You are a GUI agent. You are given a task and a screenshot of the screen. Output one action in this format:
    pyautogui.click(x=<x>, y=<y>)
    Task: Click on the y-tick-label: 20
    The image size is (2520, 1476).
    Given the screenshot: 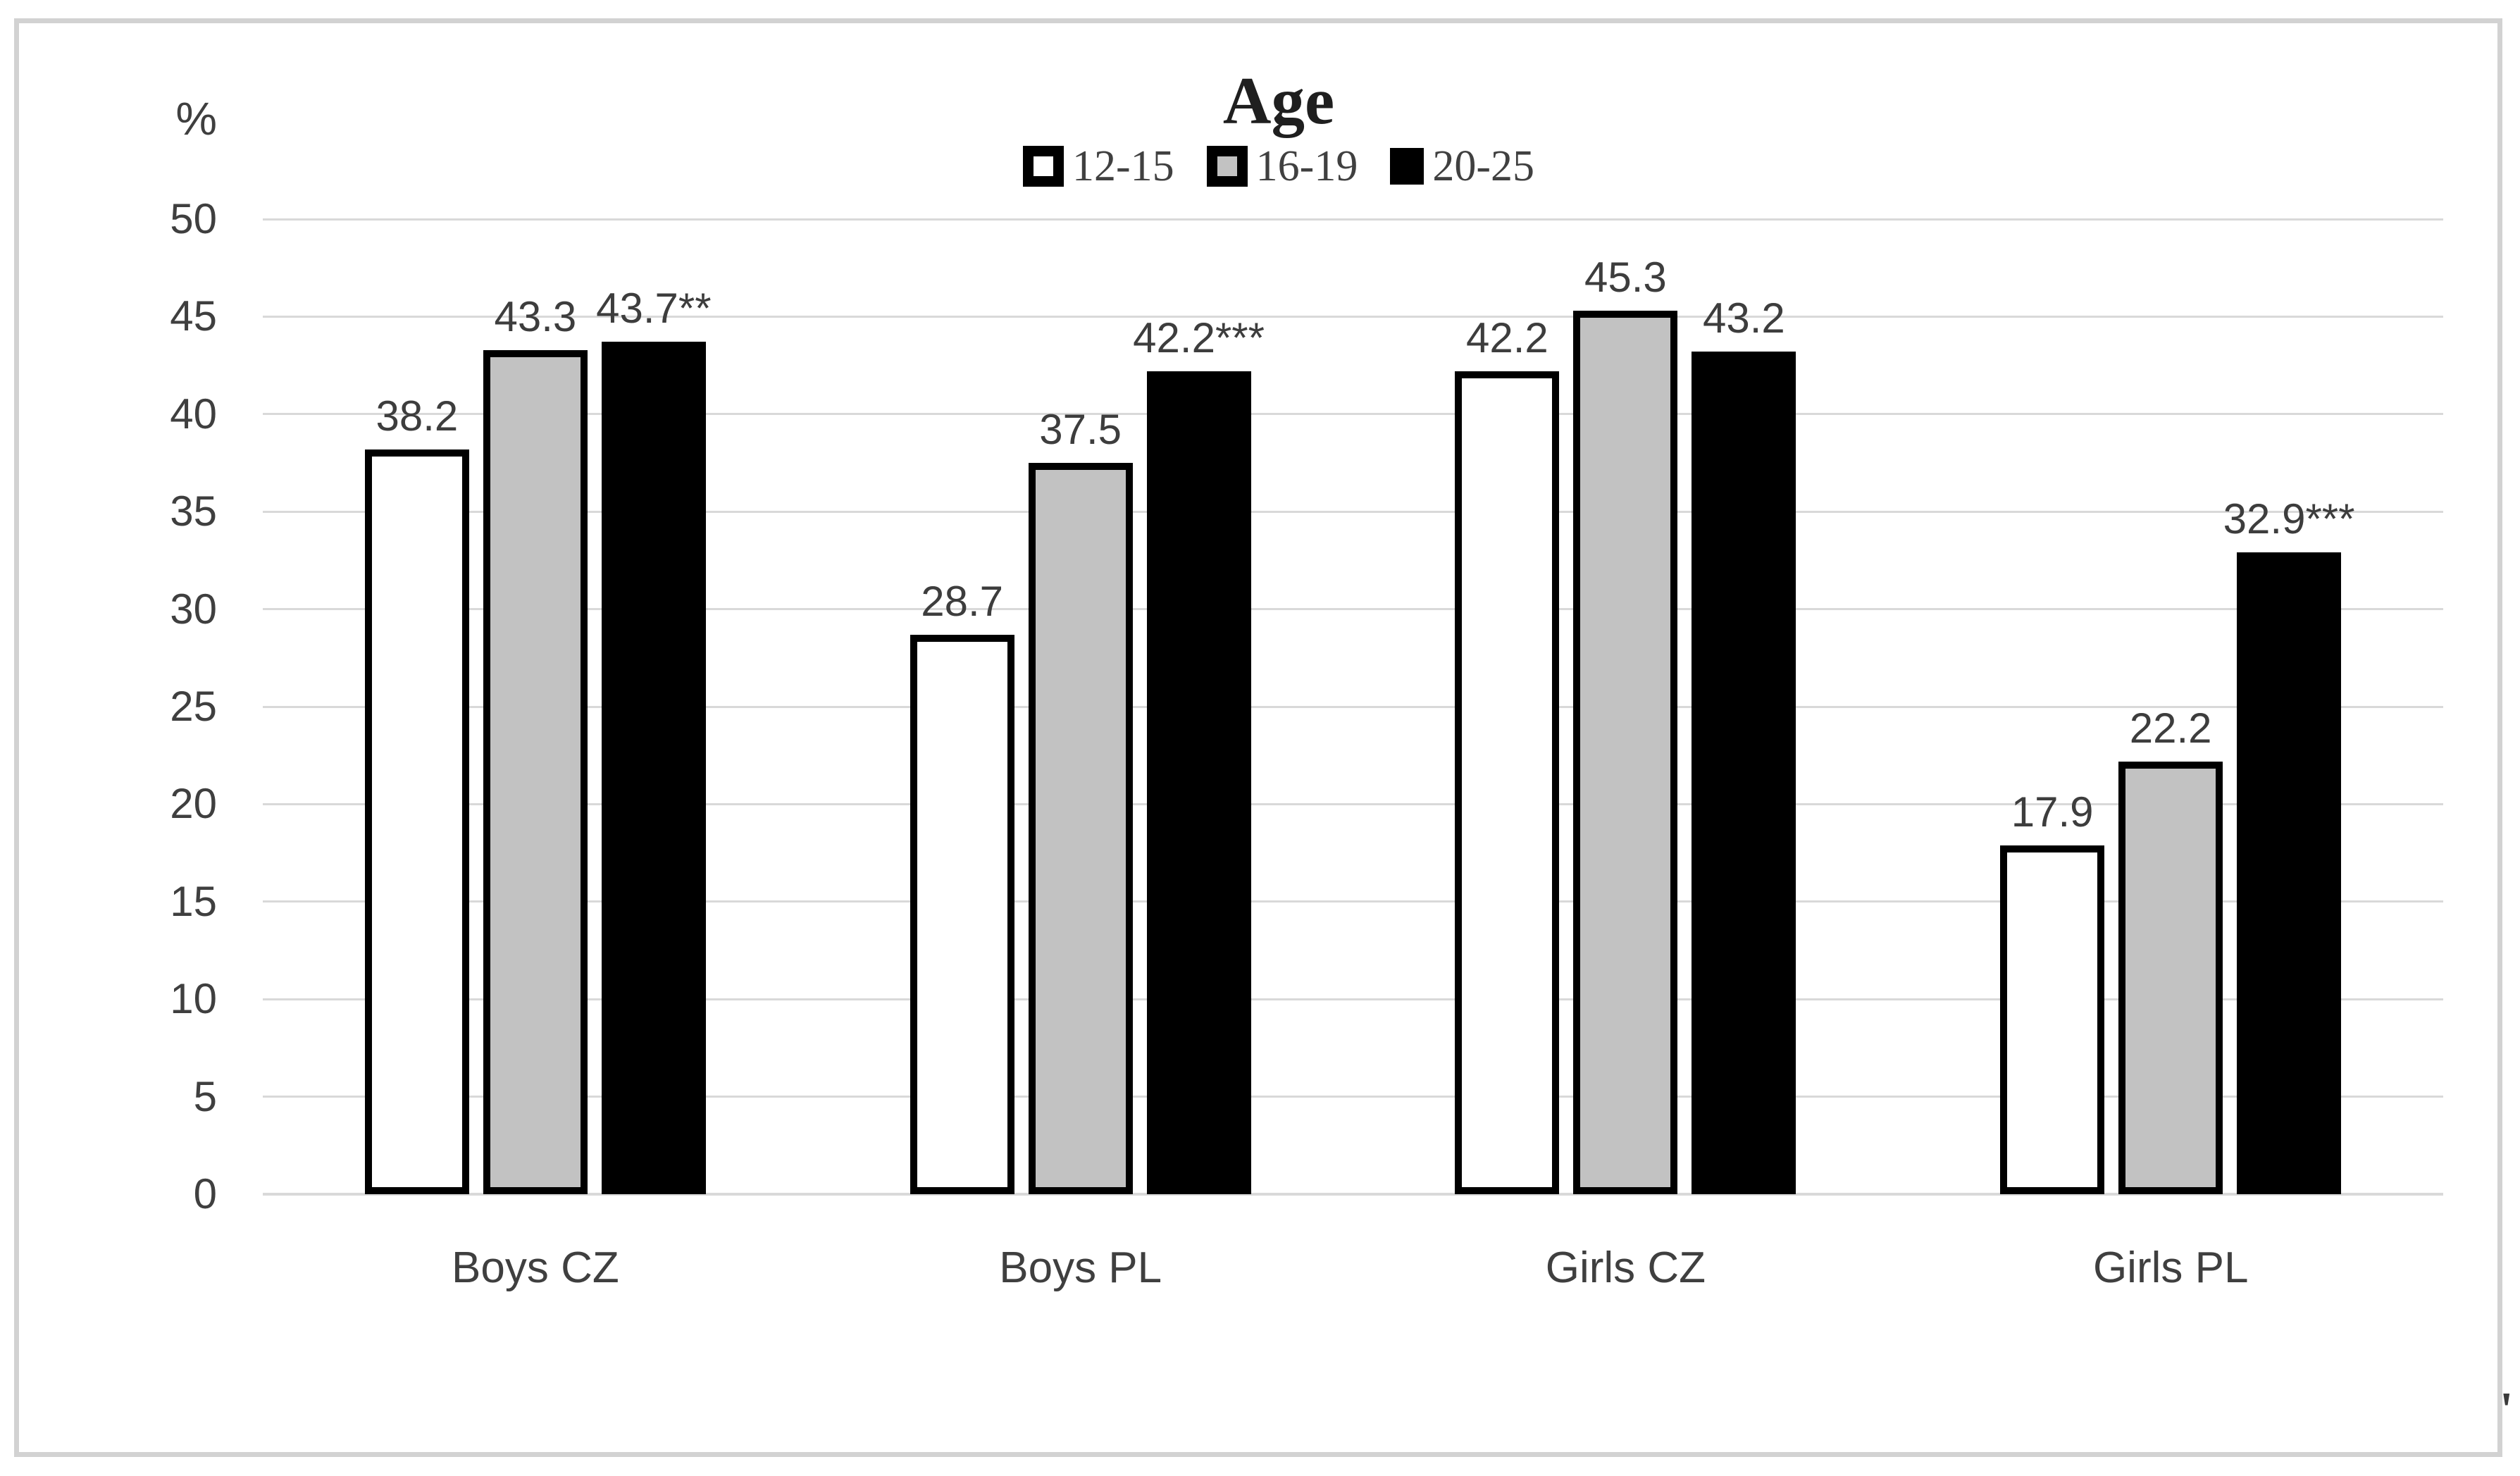 What is the action you would take?
    pyautogui.click(x=193, y=804)
    